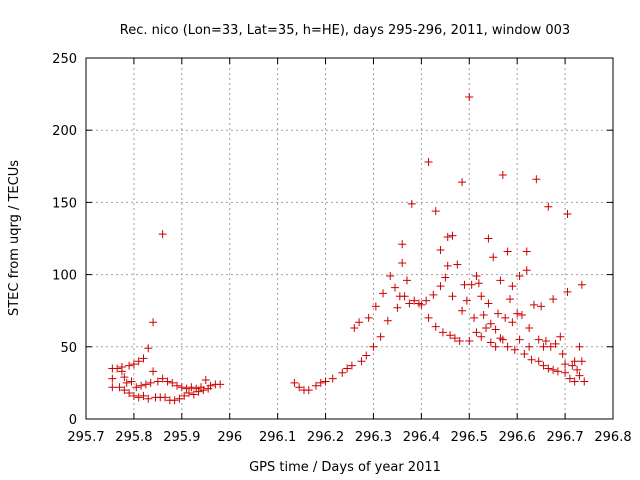  I want to click on x-axis-title: GPS time / Days of year 2011, so click(345, 467).